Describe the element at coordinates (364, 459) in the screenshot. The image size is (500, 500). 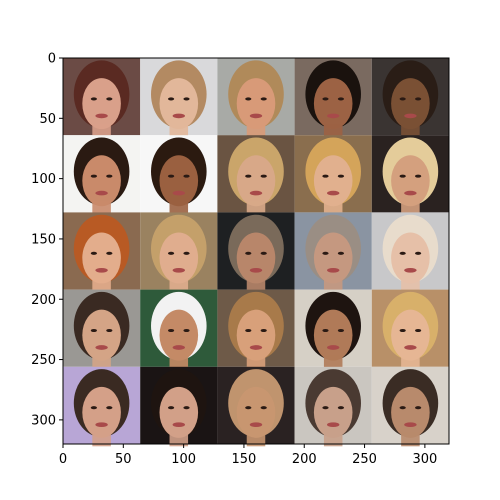
I see `x-tick-label: 250` at that location.